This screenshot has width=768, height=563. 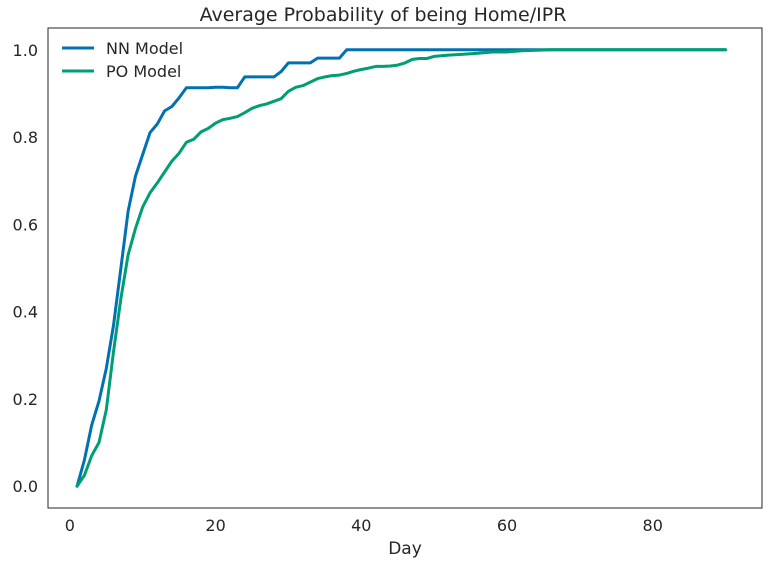 What do you see at coordinates (25, 399) in the screenshot?
I see `y-tick-label: 0.2` at bounding box center [25, 399].